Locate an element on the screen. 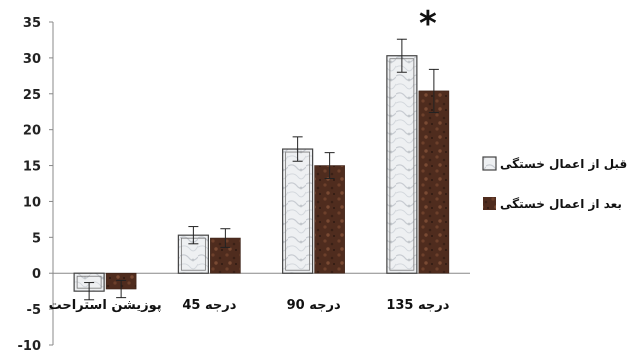  y-tick-label: 30 is located at coordinates (32, 59).